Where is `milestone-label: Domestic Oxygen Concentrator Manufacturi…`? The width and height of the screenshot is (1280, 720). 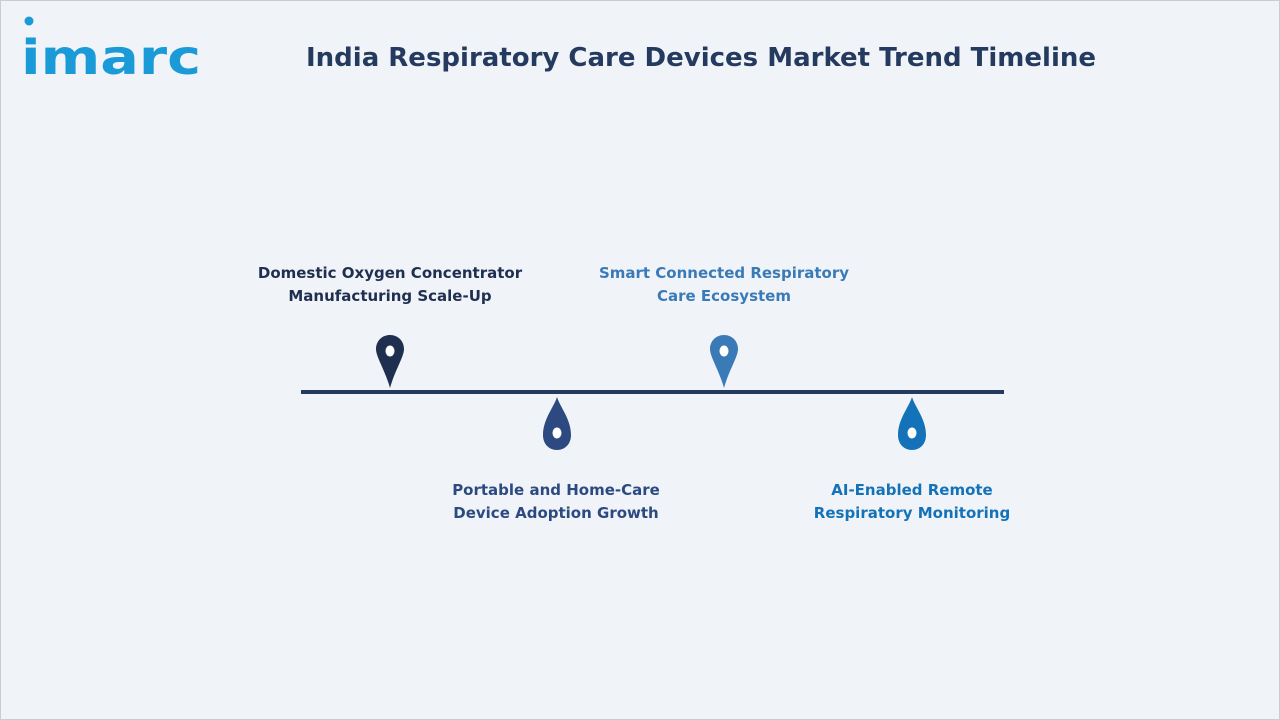
milestone-label: Domestic Oxygen Concentrator Manufacturi… is located at coordinates (390, 285).